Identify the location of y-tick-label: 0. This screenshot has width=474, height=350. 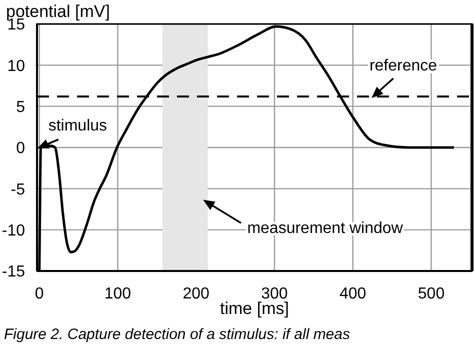
(21, 149).